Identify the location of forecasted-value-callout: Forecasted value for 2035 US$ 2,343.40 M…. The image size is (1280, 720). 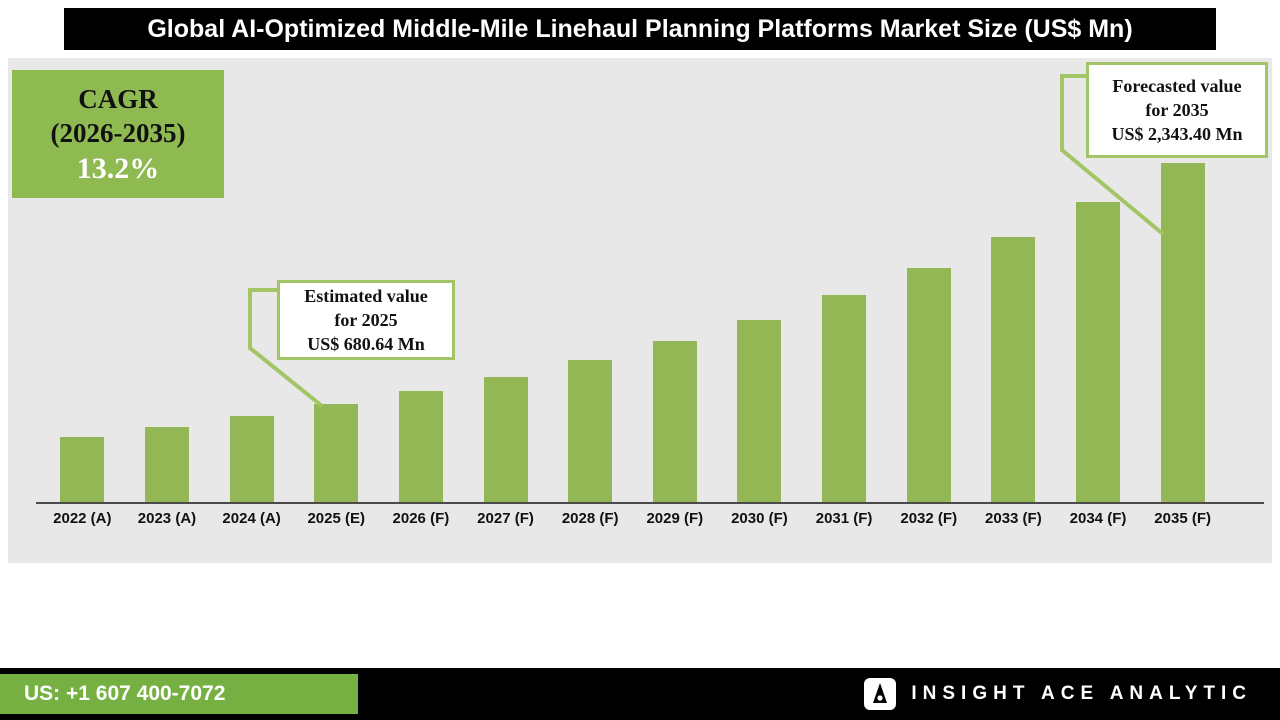
(1177, 110).